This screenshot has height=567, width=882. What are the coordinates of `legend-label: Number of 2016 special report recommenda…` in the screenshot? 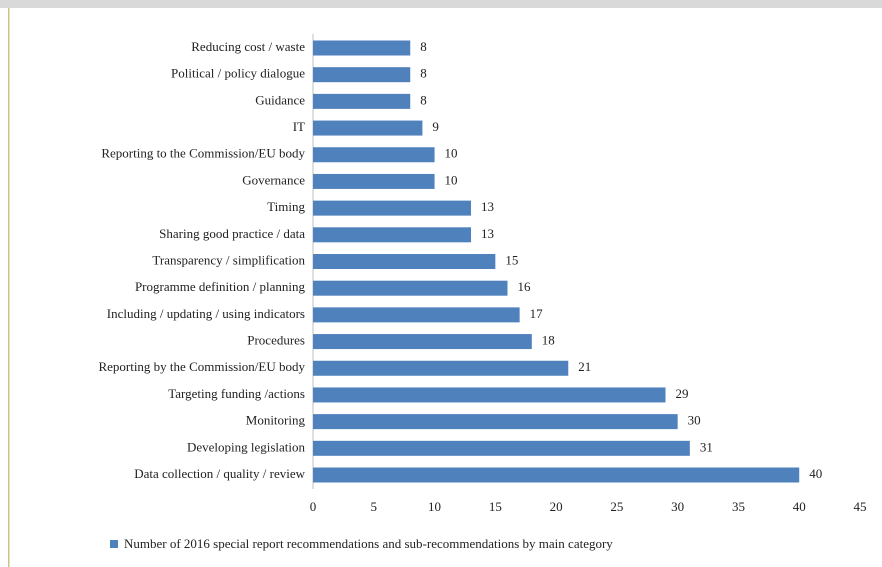 It's located at (368, 543).